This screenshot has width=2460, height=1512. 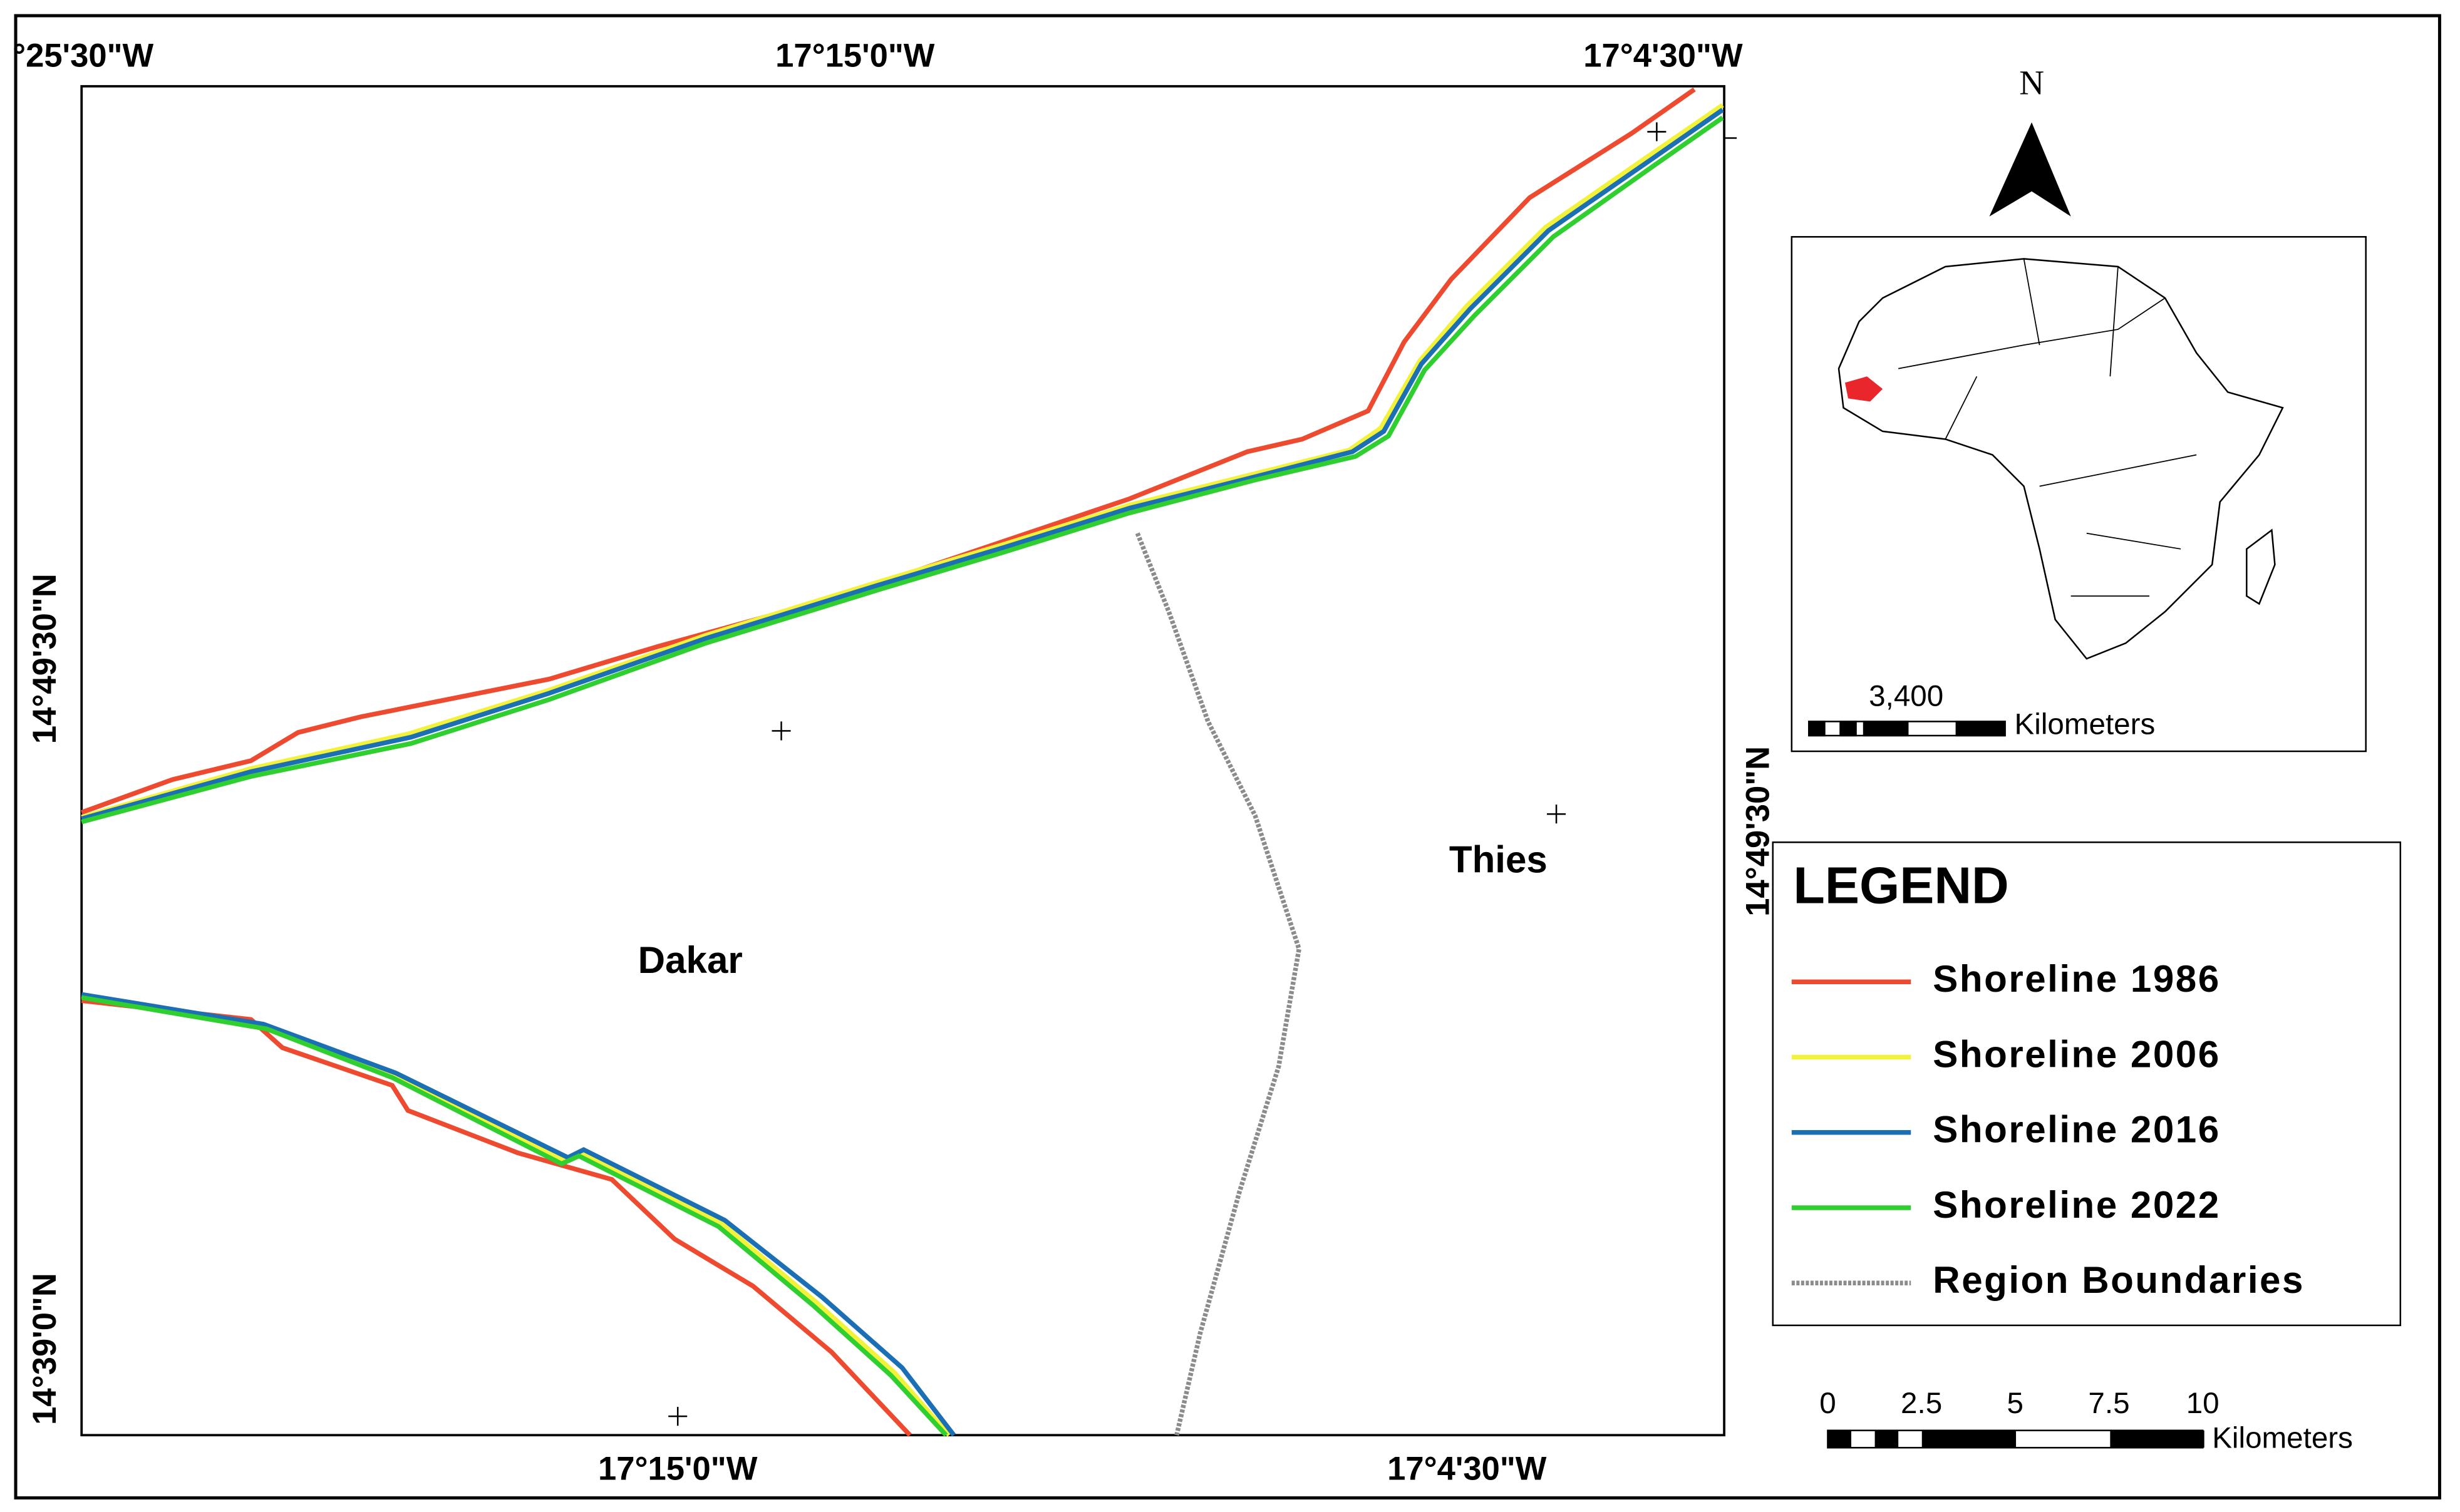 I want to click on senegal-highlight, so click(x=1864, y=389).